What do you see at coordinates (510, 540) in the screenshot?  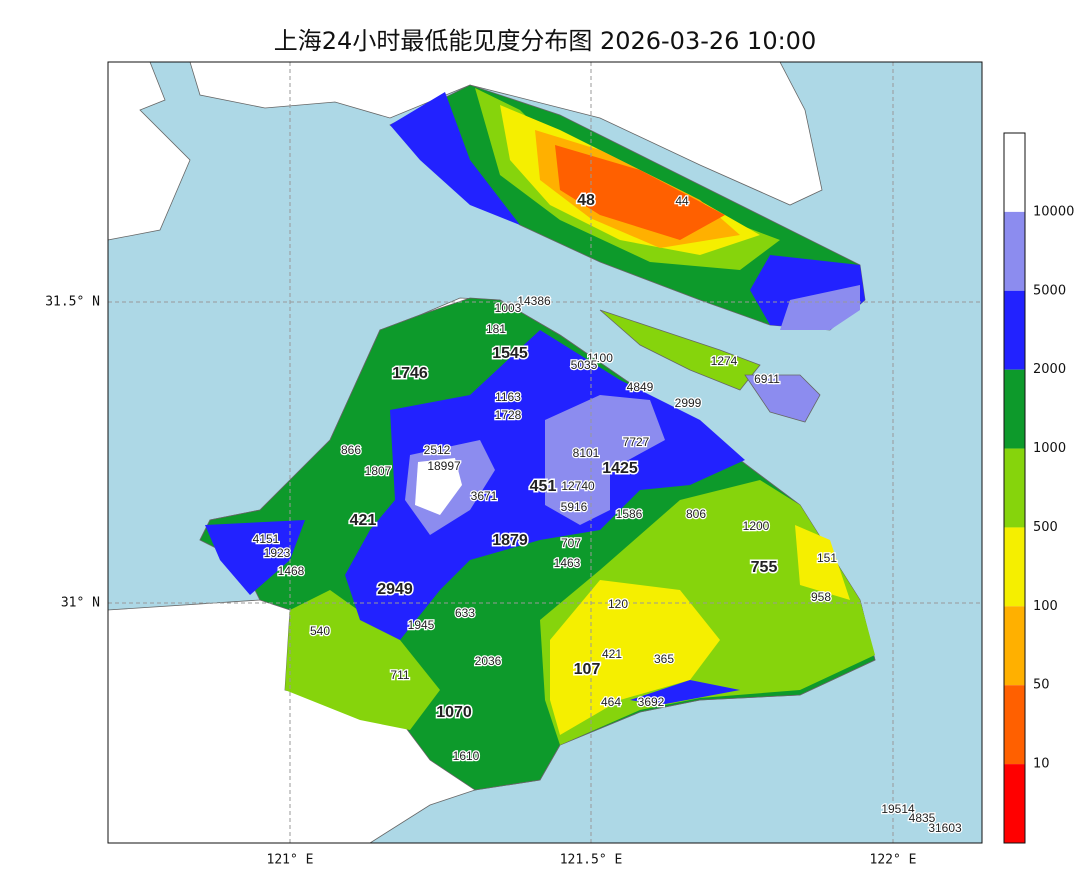 I see `major-label: 1879` at bounding box center [510, 540].